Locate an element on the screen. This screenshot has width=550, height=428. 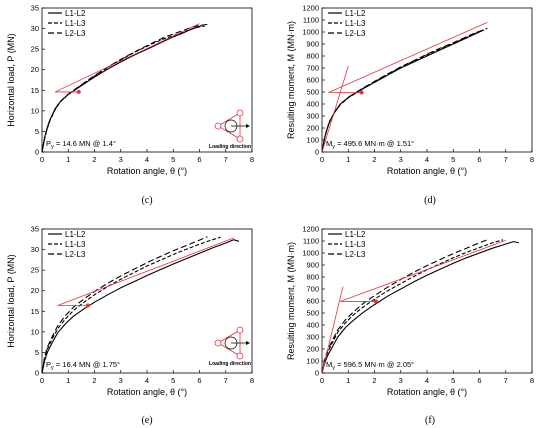
y-tick-label: 800 is located at coordinates (312, 277).